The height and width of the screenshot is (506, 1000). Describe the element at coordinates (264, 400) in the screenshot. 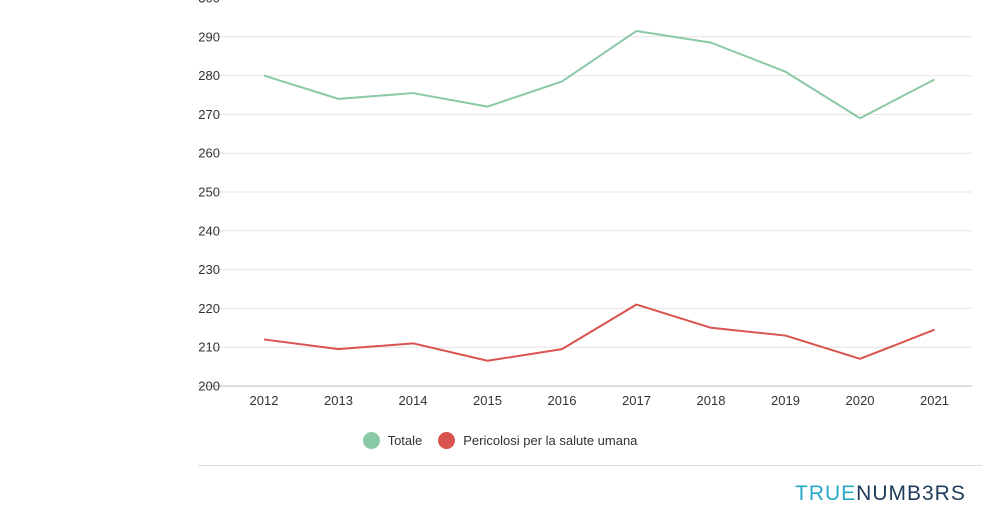

I see `x-tick-label: 2012` at that location.